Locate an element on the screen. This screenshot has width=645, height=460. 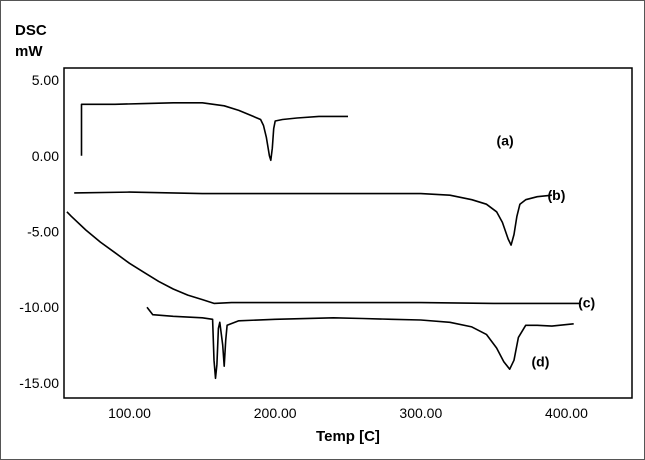
y-axis-label-line2: mW is located at coordinates (29, 51).